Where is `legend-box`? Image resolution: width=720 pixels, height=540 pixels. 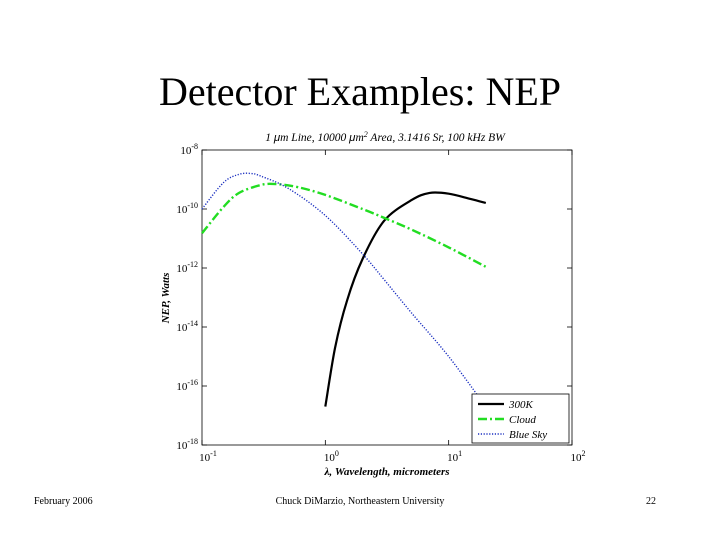
legend-box is located at coordinates (520, 418).